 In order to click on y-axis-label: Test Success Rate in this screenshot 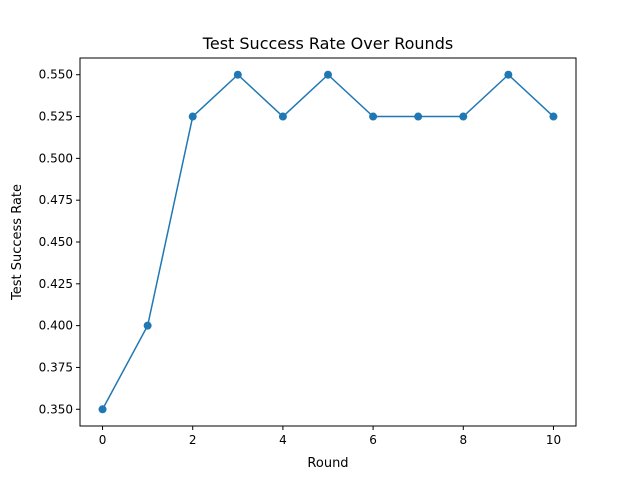, I will do `click(17, 242)`.